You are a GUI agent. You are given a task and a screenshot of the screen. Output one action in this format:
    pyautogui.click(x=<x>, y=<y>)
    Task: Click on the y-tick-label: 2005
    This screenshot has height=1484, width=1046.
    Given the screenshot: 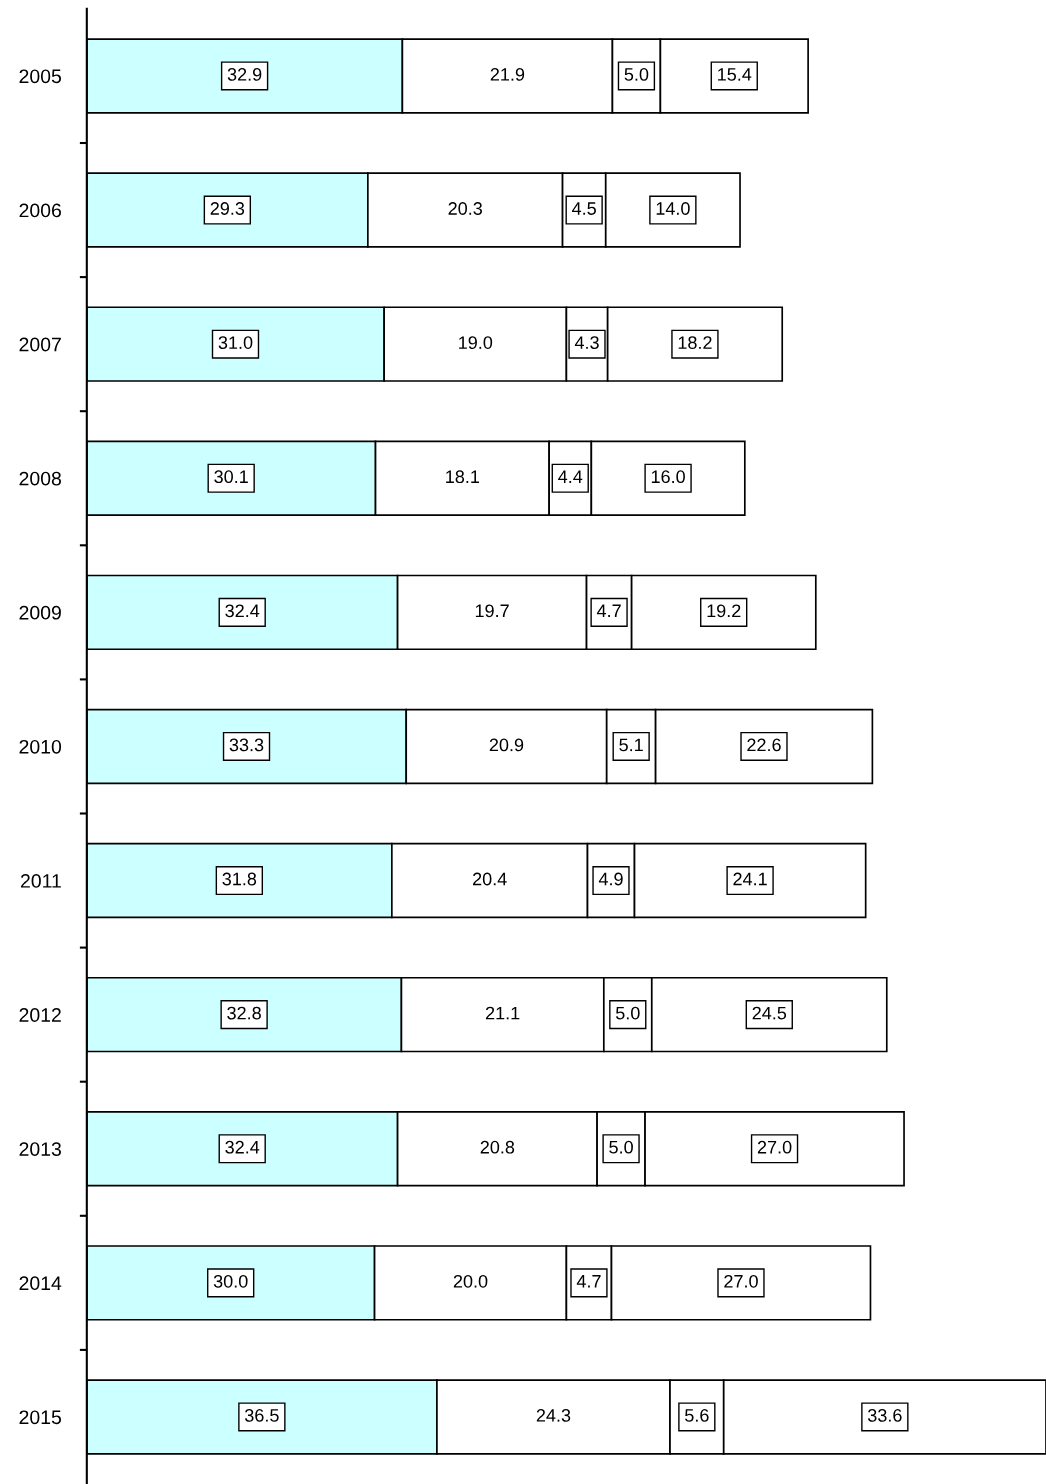 What is the action you would take?
    pyautogui.click(x=40, y=76)
    